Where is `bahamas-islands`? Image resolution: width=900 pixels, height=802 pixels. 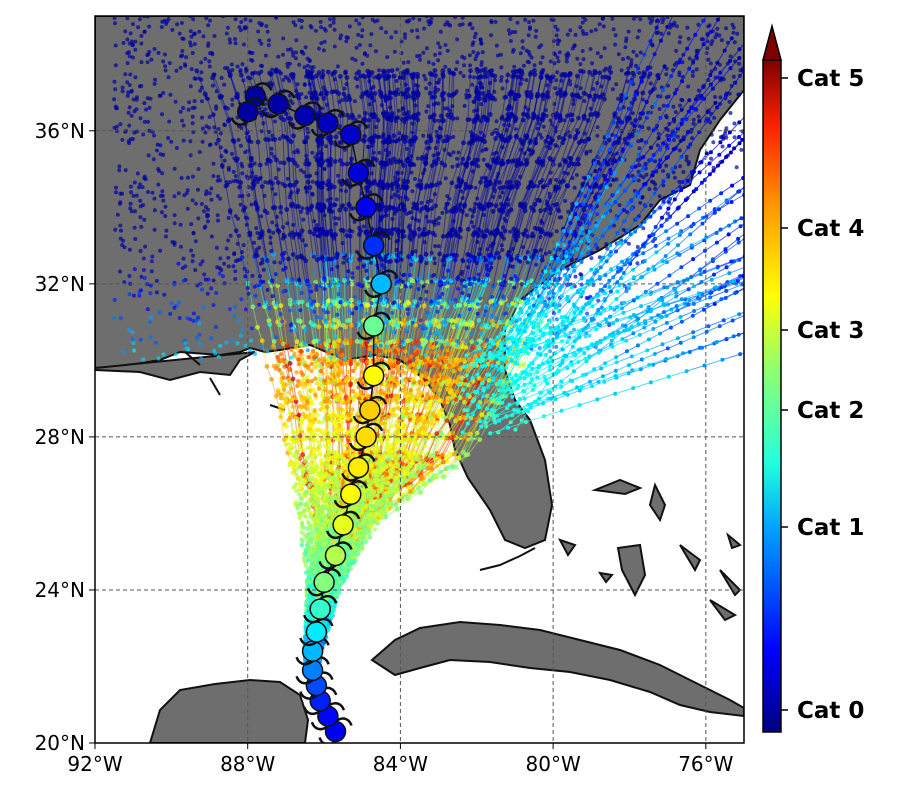
bahamas-islands is located at coordinates (649, 550).